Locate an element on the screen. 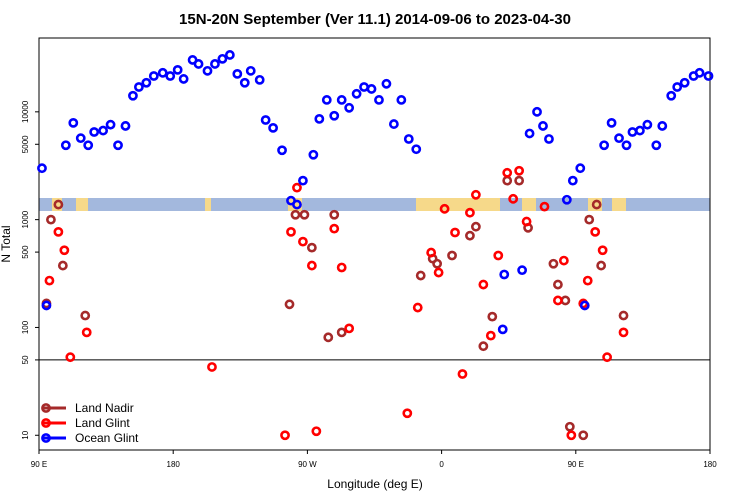 This screenshot has height=500, width=750. y-tick-label: 1000 is located at coordinates (25, 219).